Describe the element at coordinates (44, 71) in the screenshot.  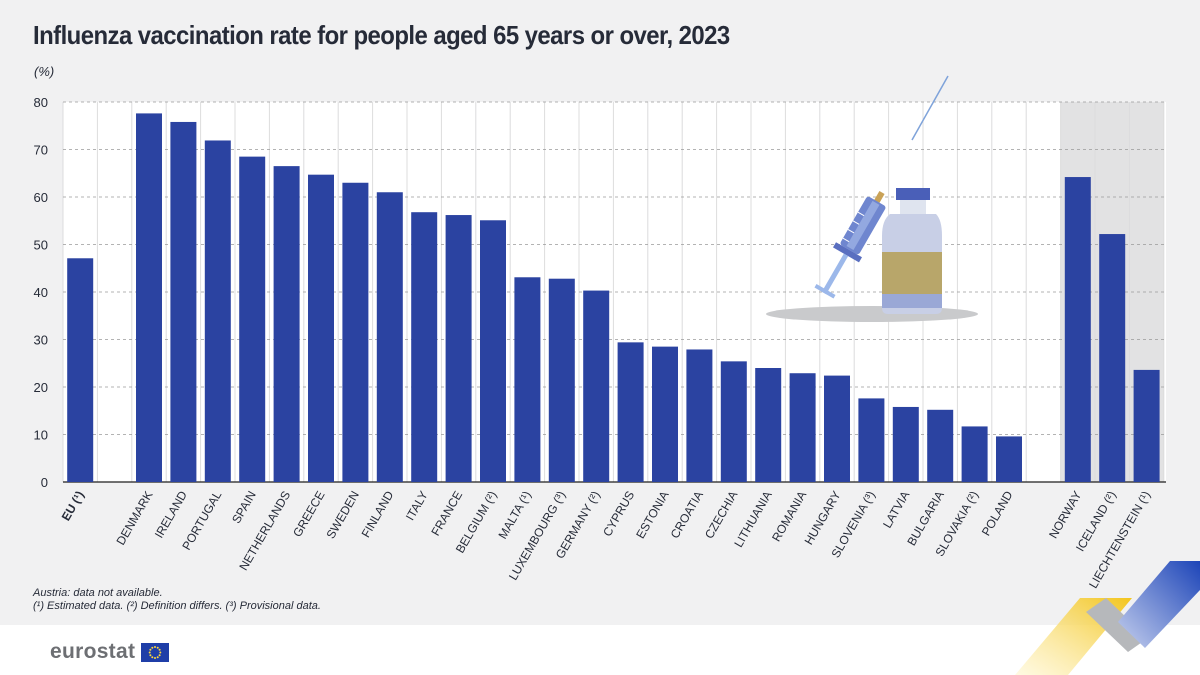
I see `y-axis-unit-label: (%)` at that location.